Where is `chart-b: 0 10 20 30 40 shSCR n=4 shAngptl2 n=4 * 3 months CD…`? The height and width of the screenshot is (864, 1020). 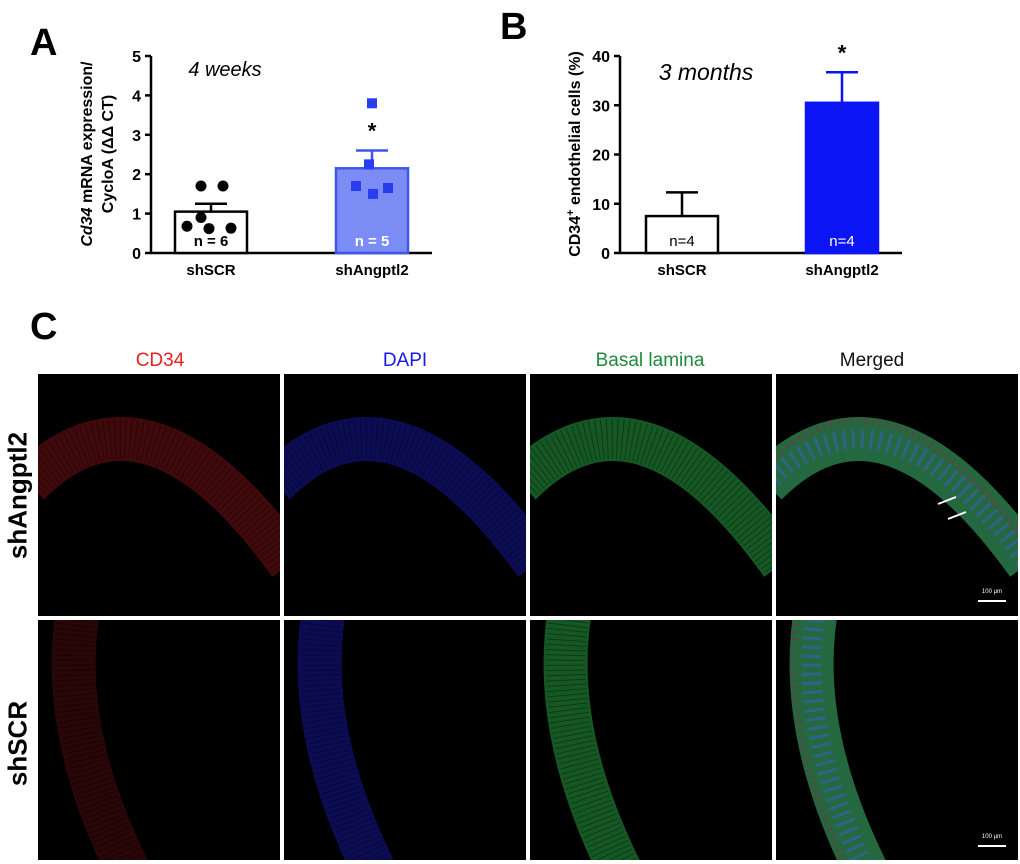
chart-b: 0 10 20 30 40 shSCR n=4 shAngptl2 n=4 * 3 months CD… is located at coordinates (733, 159).